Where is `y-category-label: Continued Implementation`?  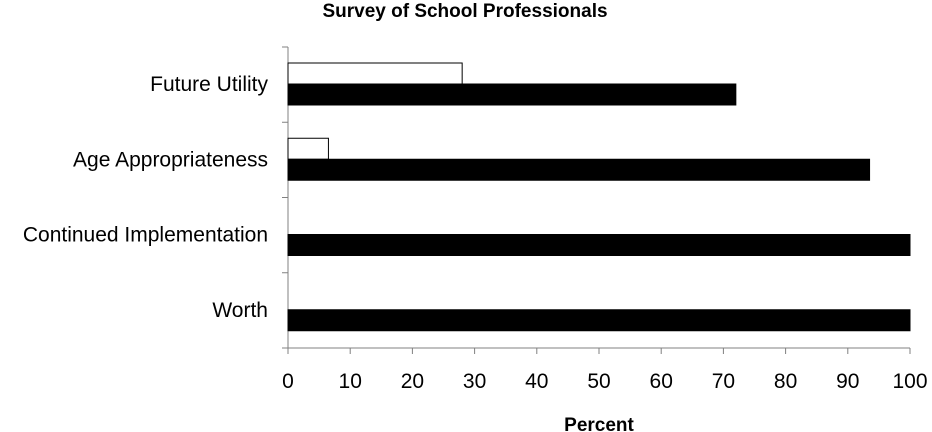
y-category-label: Continued Implementation is located at coordinates (145, 235).